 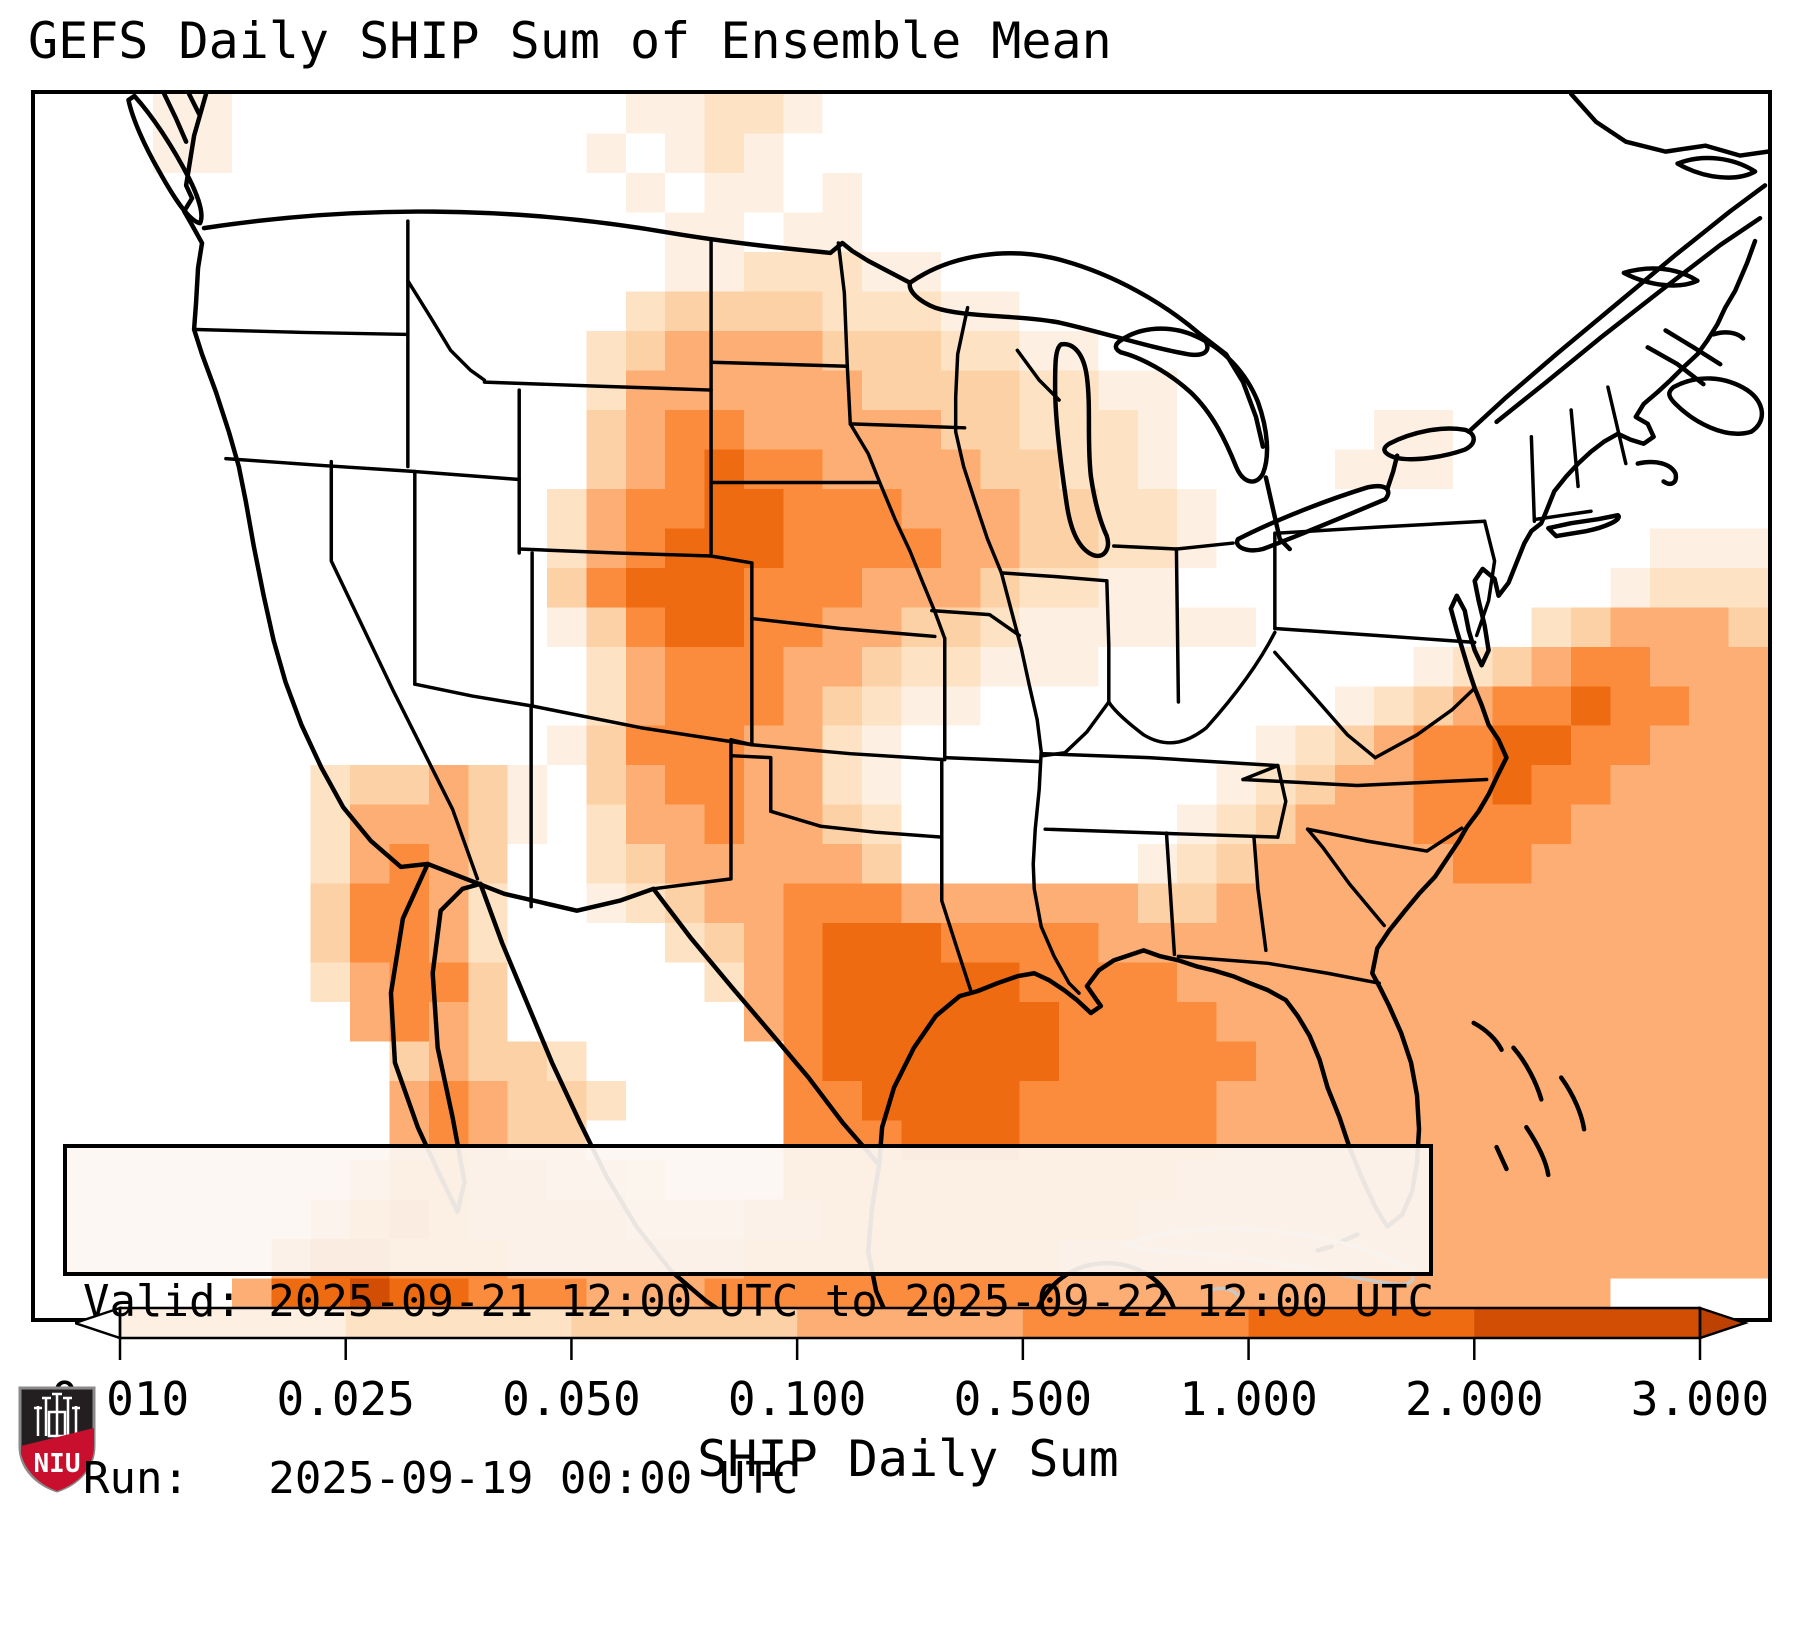 I want to click on colorbar-tick-label: 0.500, so click(x=1023, y=1399).